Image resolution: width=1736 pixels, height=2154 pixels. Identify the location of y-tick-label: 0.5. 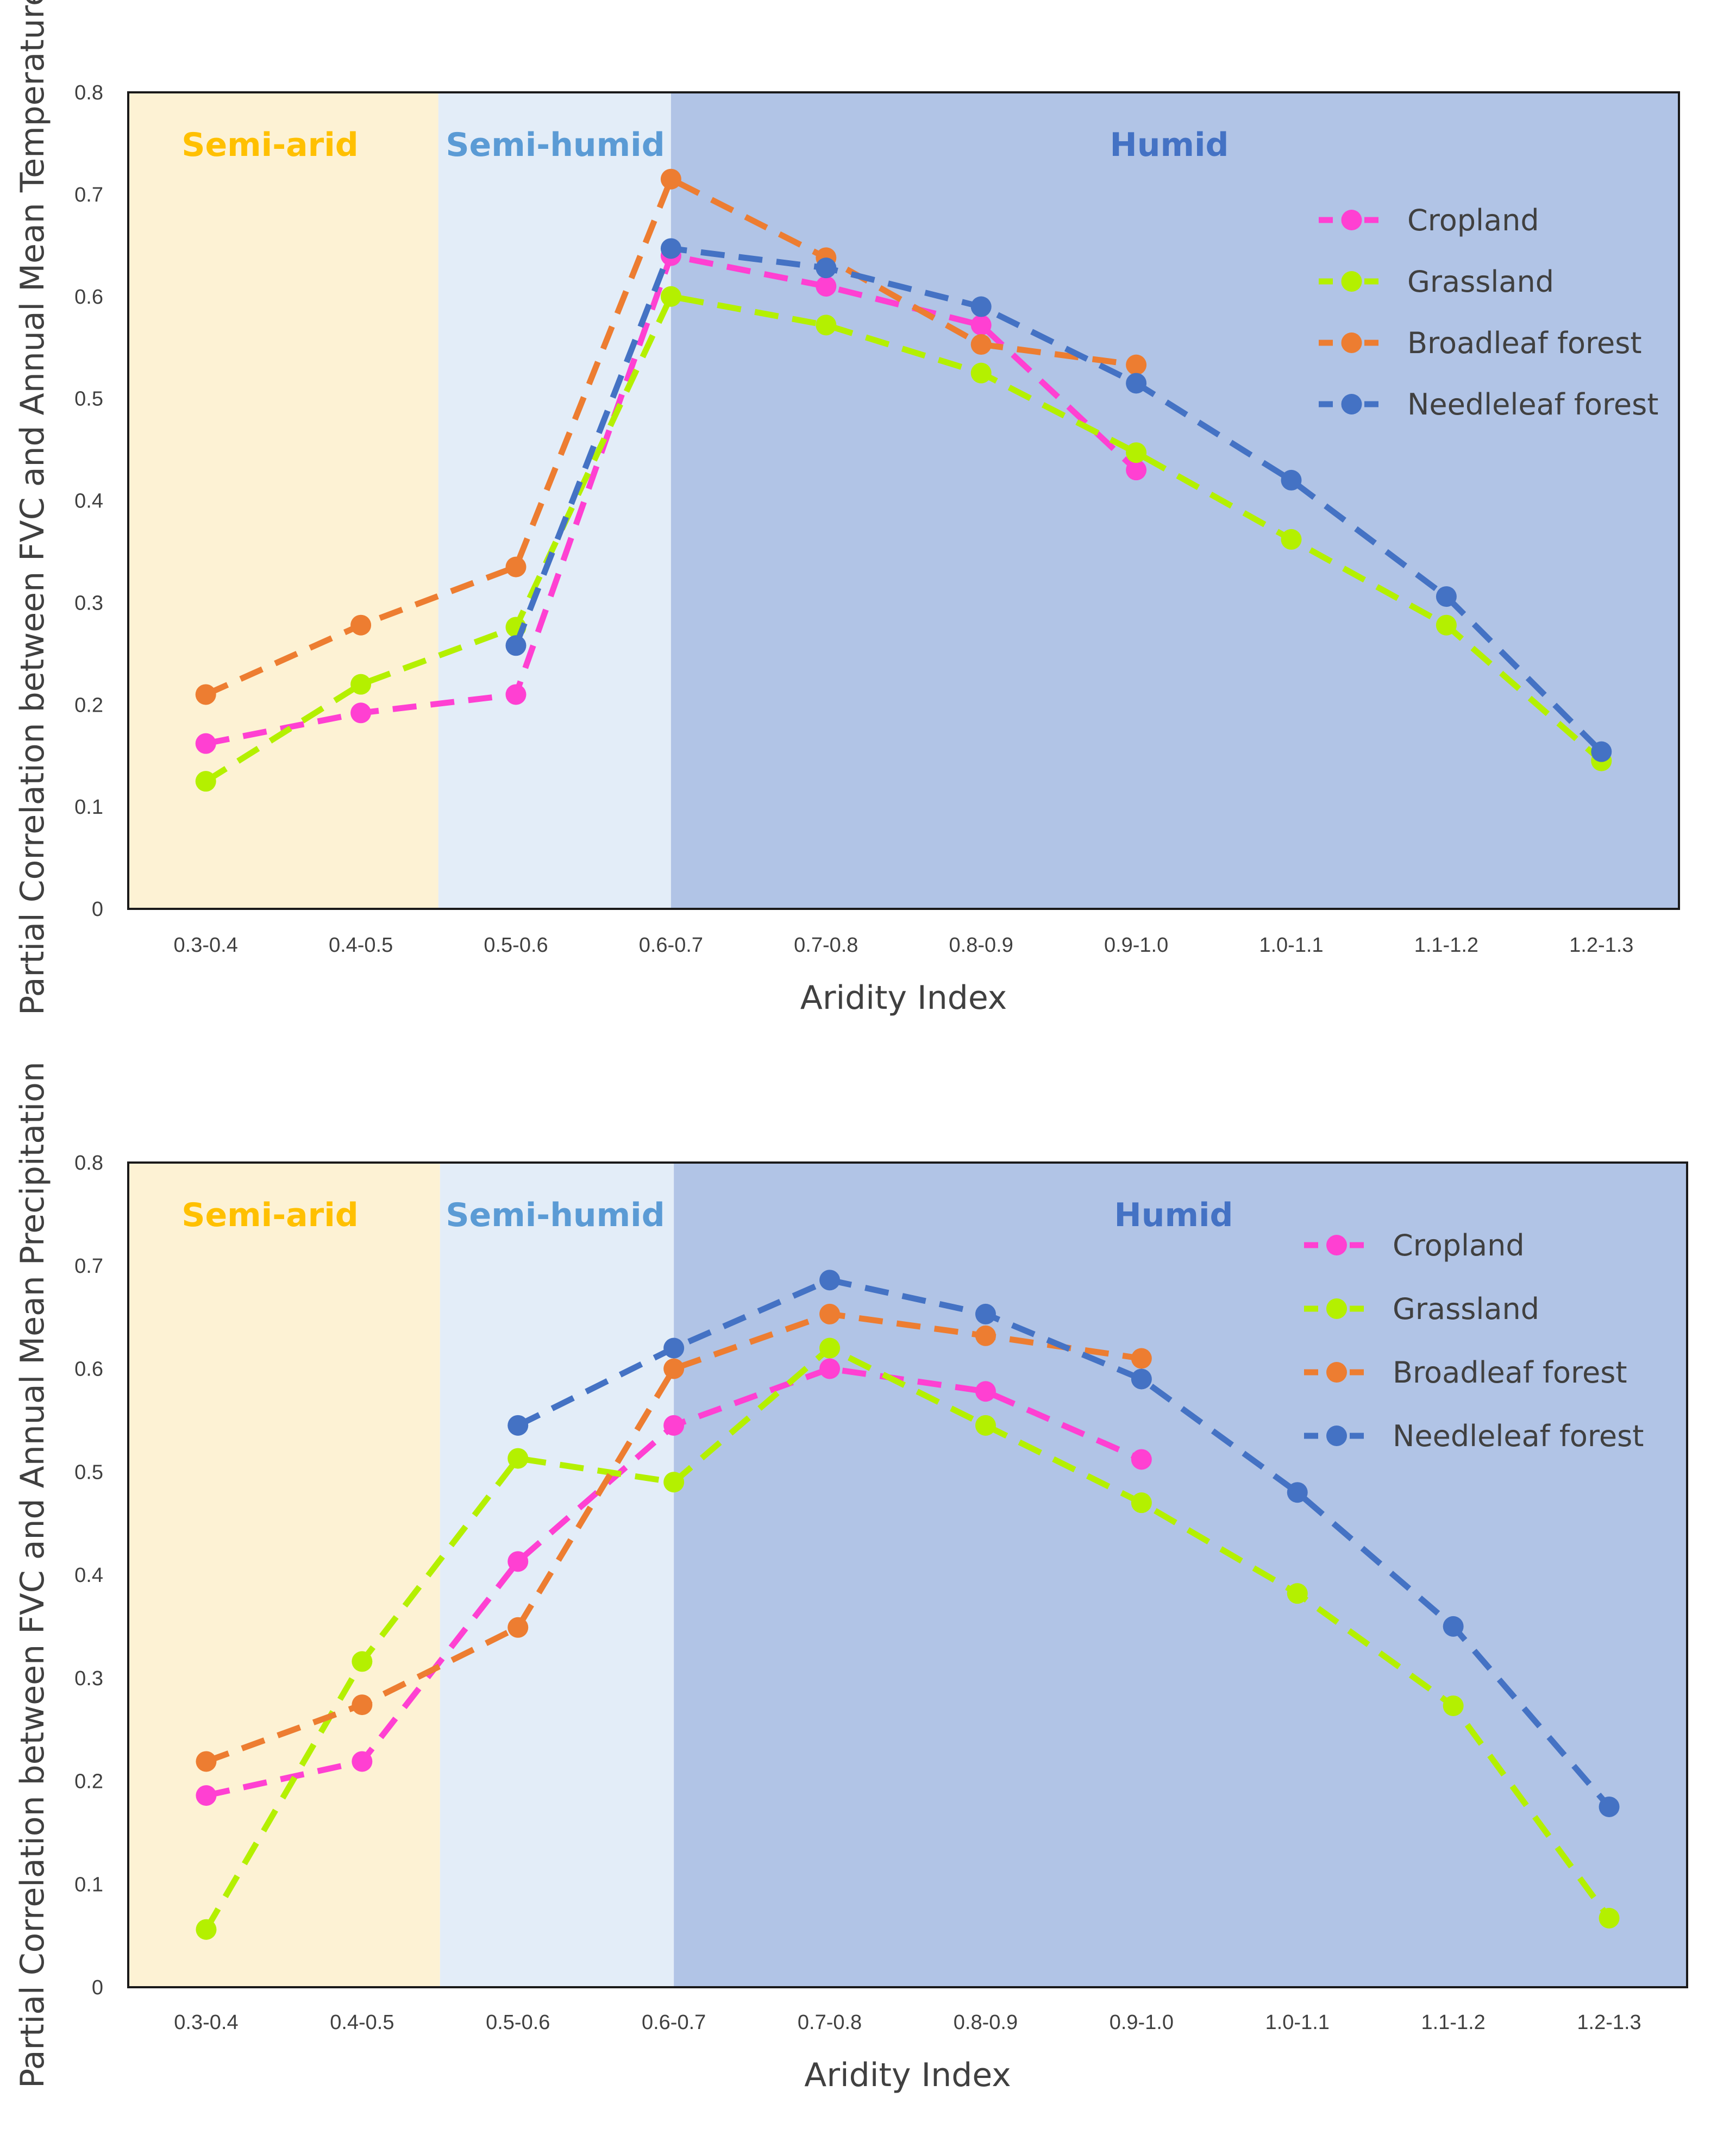
(88, 400).